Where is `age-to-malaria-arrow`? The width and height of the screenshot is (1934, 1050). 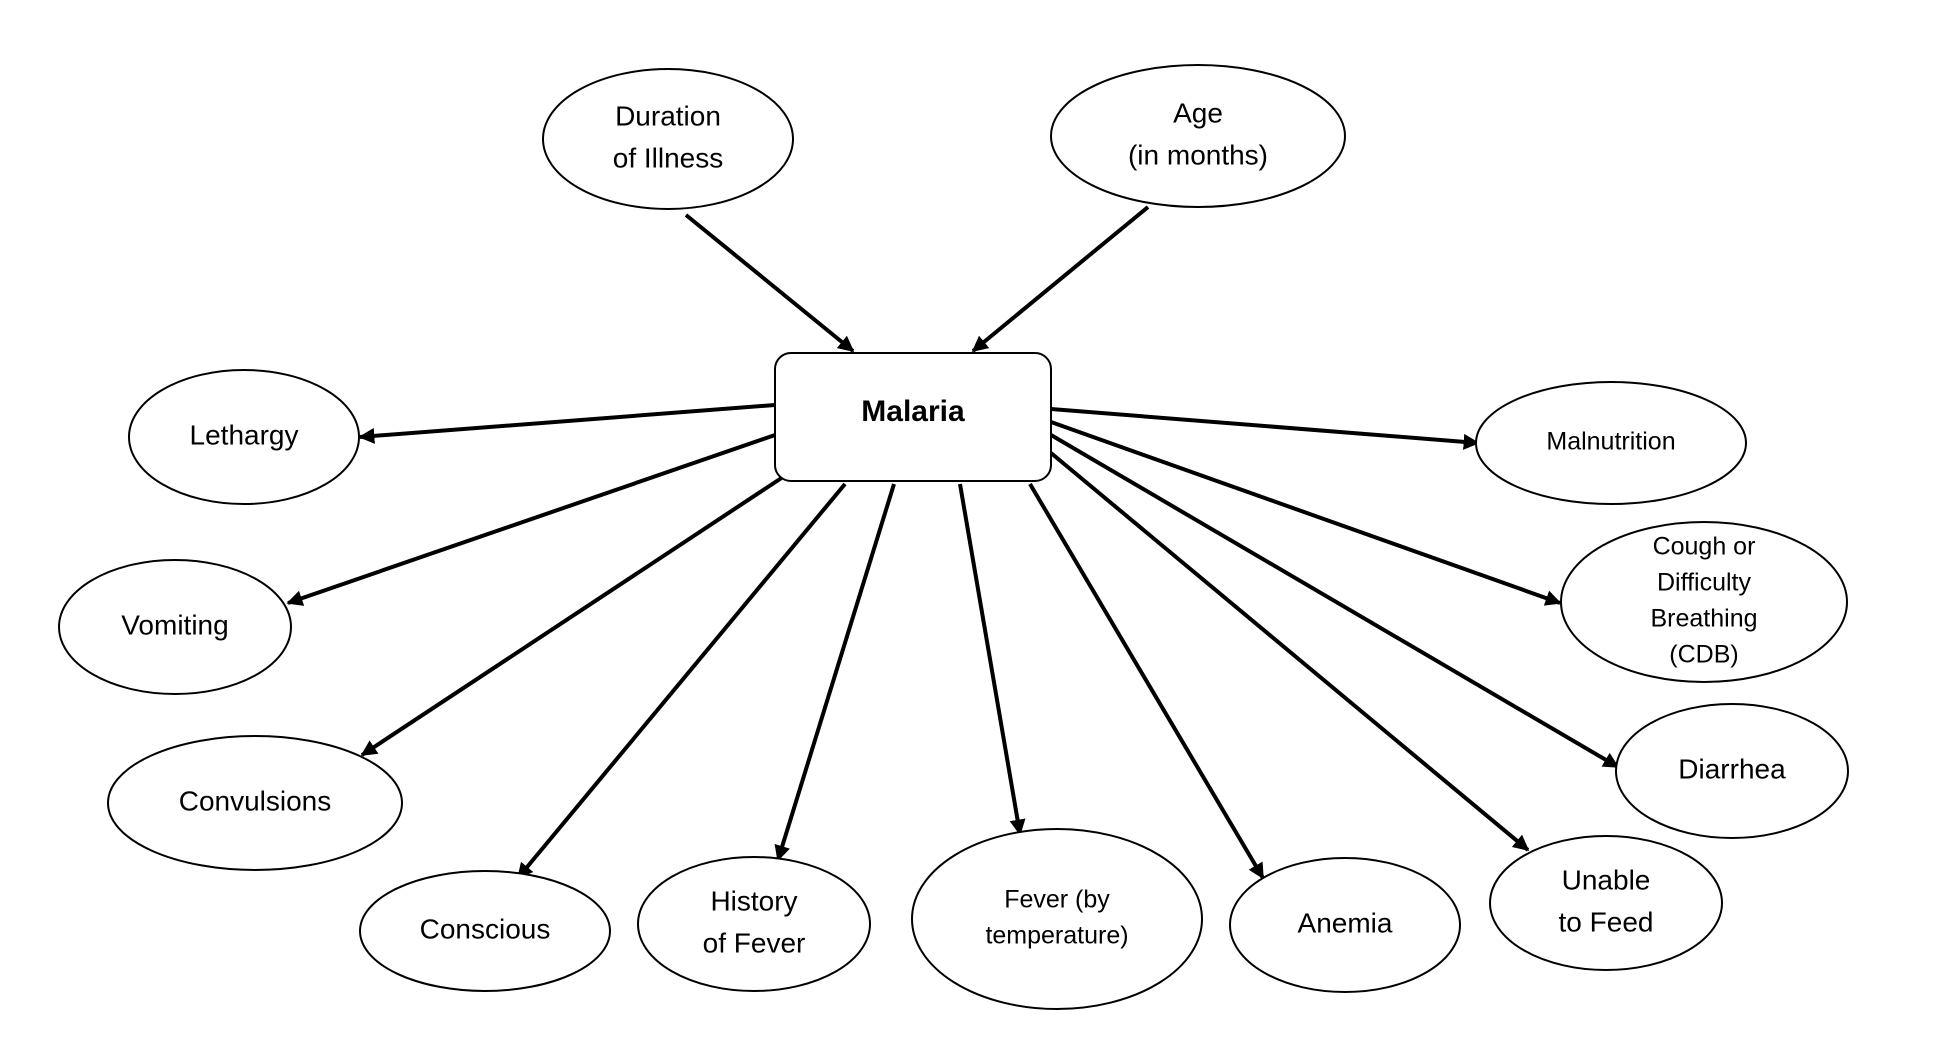
age-to-malaria-arrow is located at coordinates (1060, 279).